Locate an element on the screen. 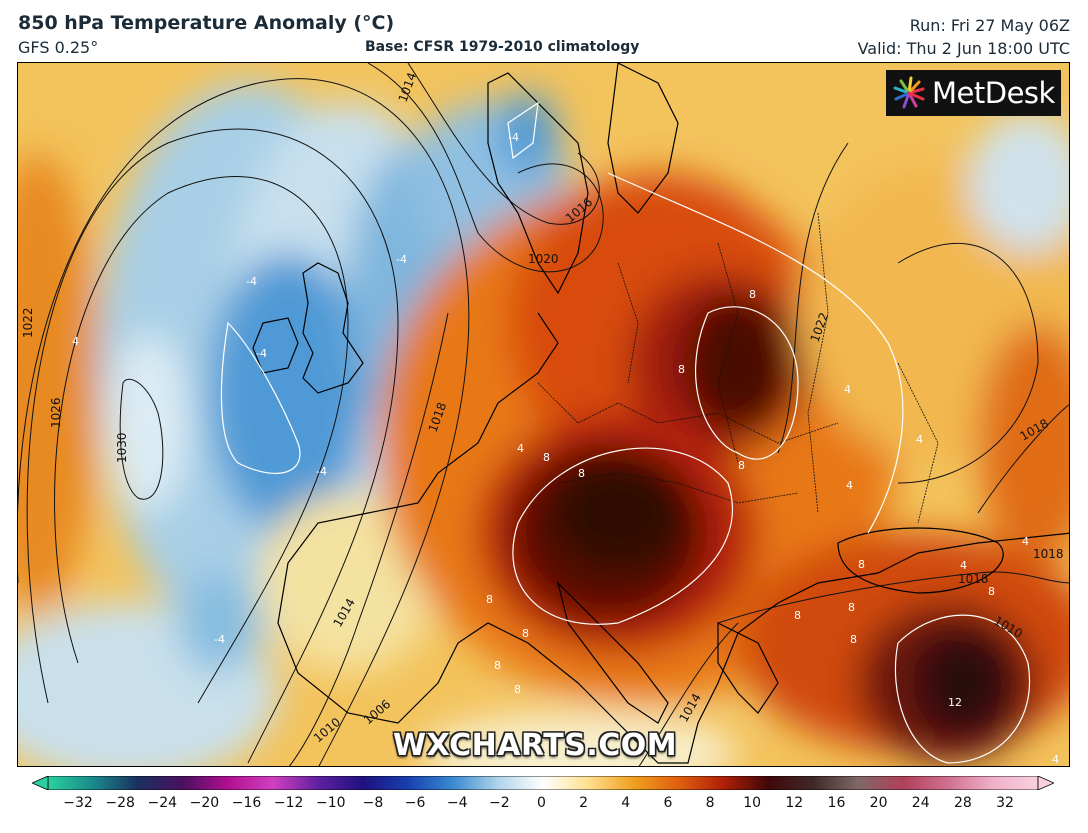  wxcharts-watermark: WXCHARTS.COM is located at coordinates (535, 745).